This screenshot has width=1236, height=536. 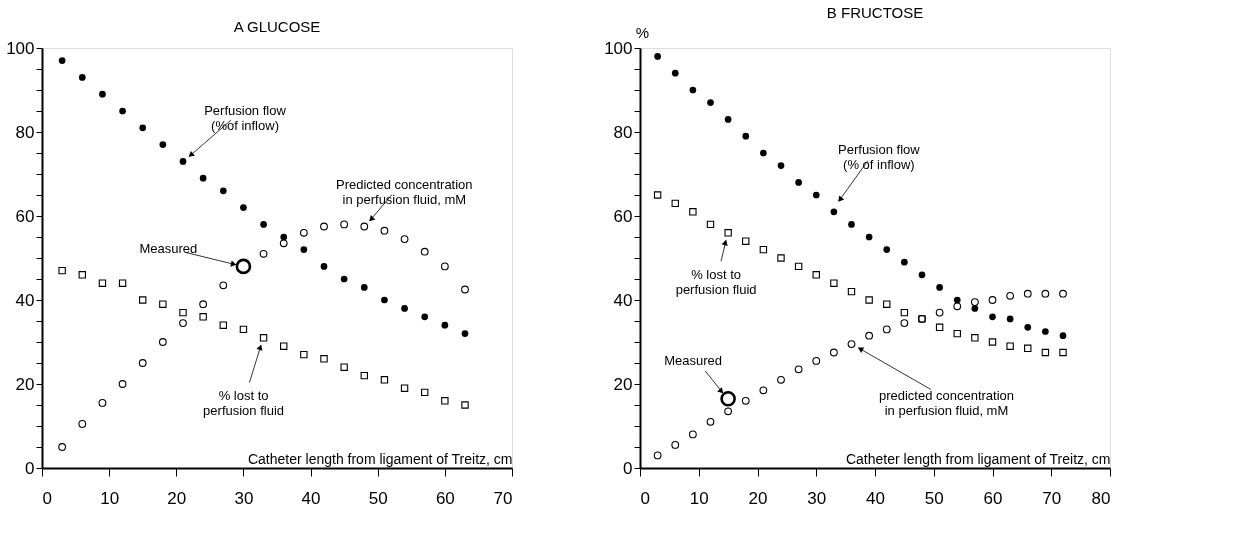 I want to click on y-tick-label: 20, so click(x=623, y=384).